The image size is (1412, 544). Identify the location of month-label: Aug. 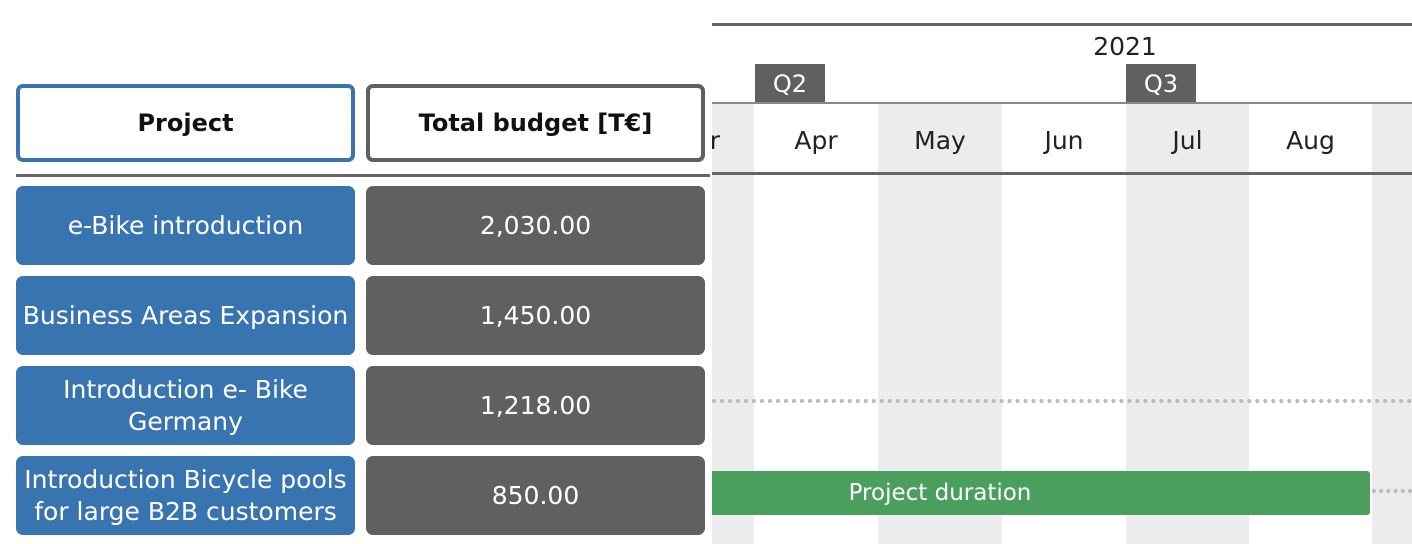
(1310, 140).